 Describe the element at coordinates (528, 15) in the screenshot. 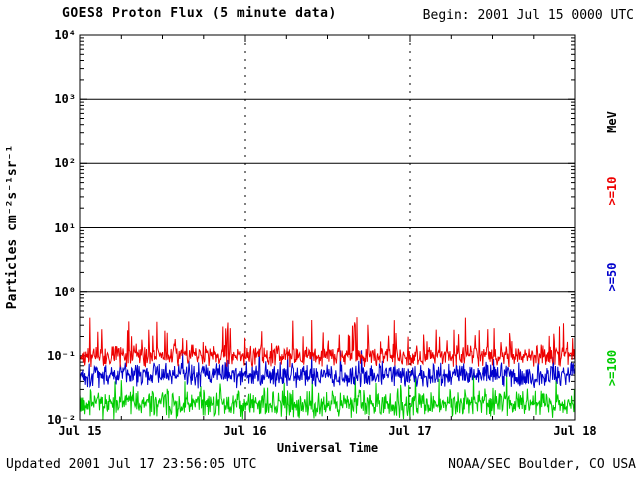

I see `begin-timestamp: Begin: 2001 Jul 15 0000 UTC` at that location.